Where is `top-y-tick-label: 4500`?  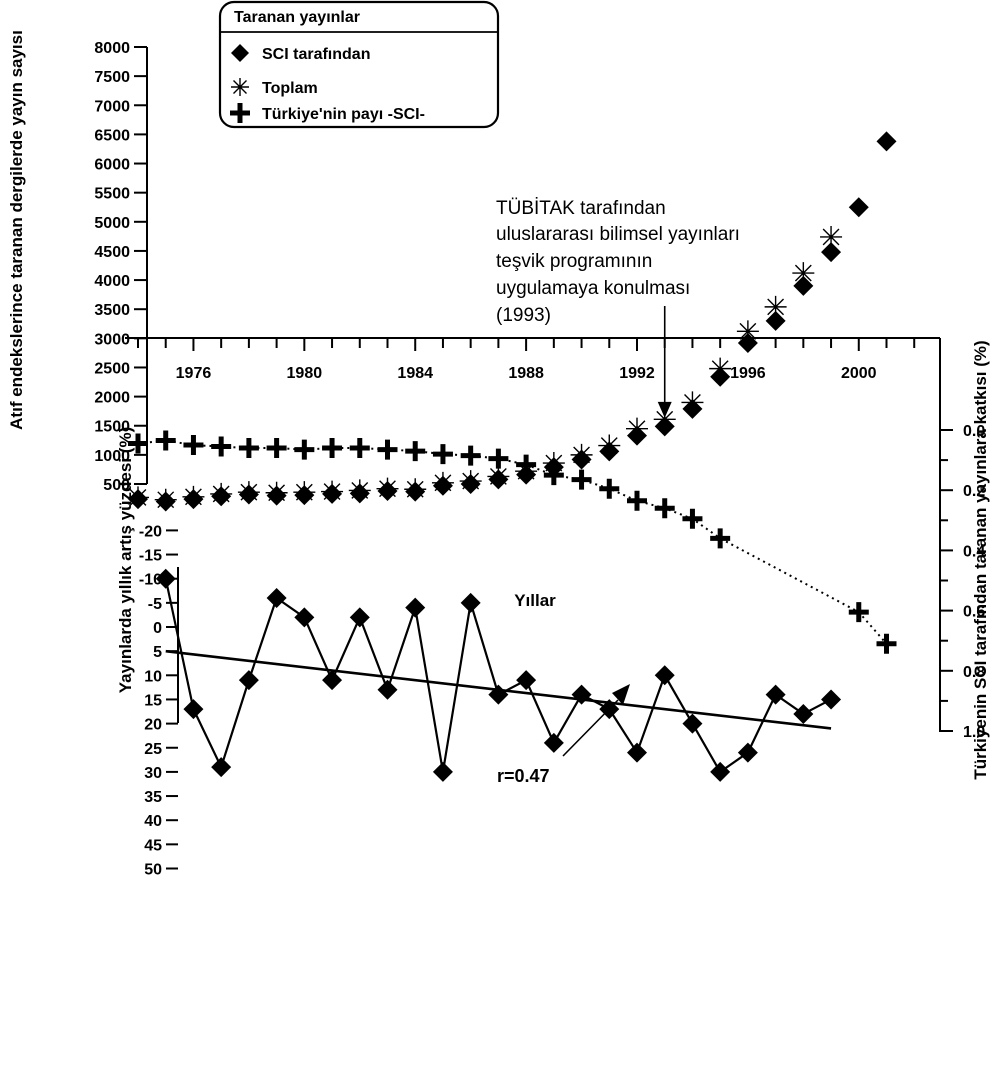
top-y-tick-label: 4500 is located at coordinates (112, 252).